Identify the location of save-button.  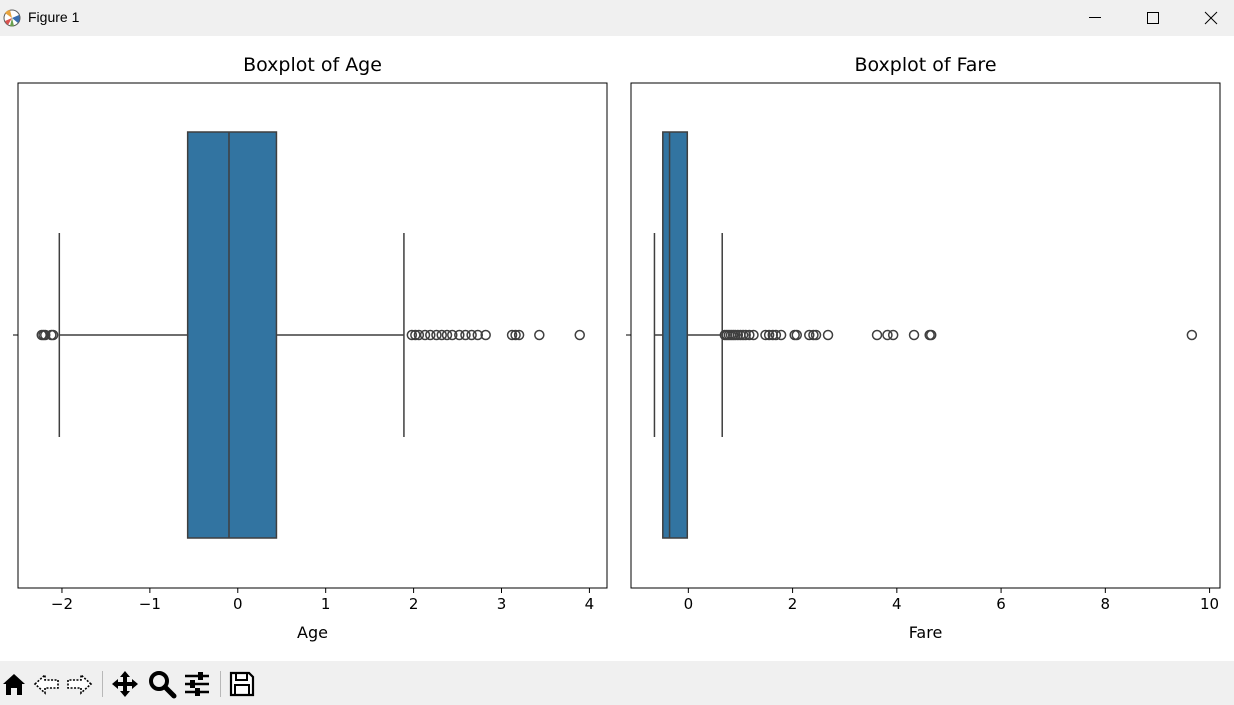
(242, 684).